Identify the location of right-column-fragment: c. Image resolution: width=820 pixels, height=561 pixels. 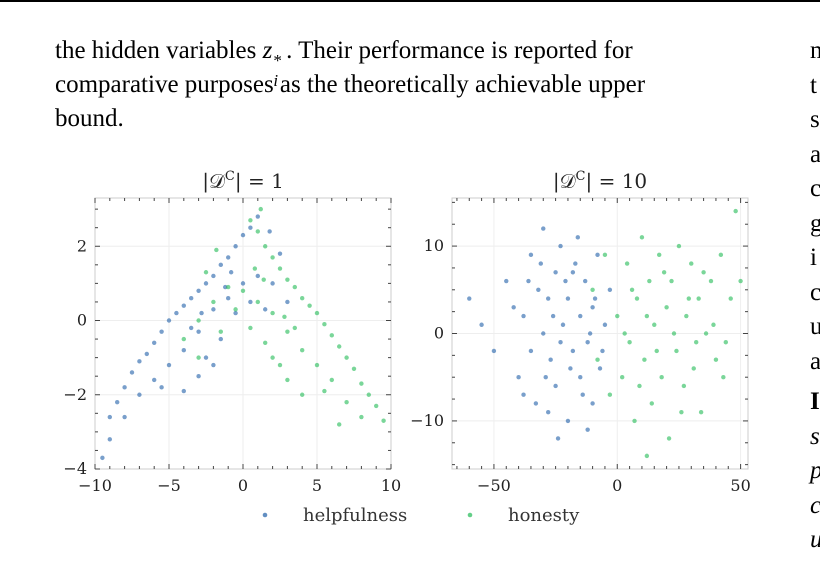
(815, 292).